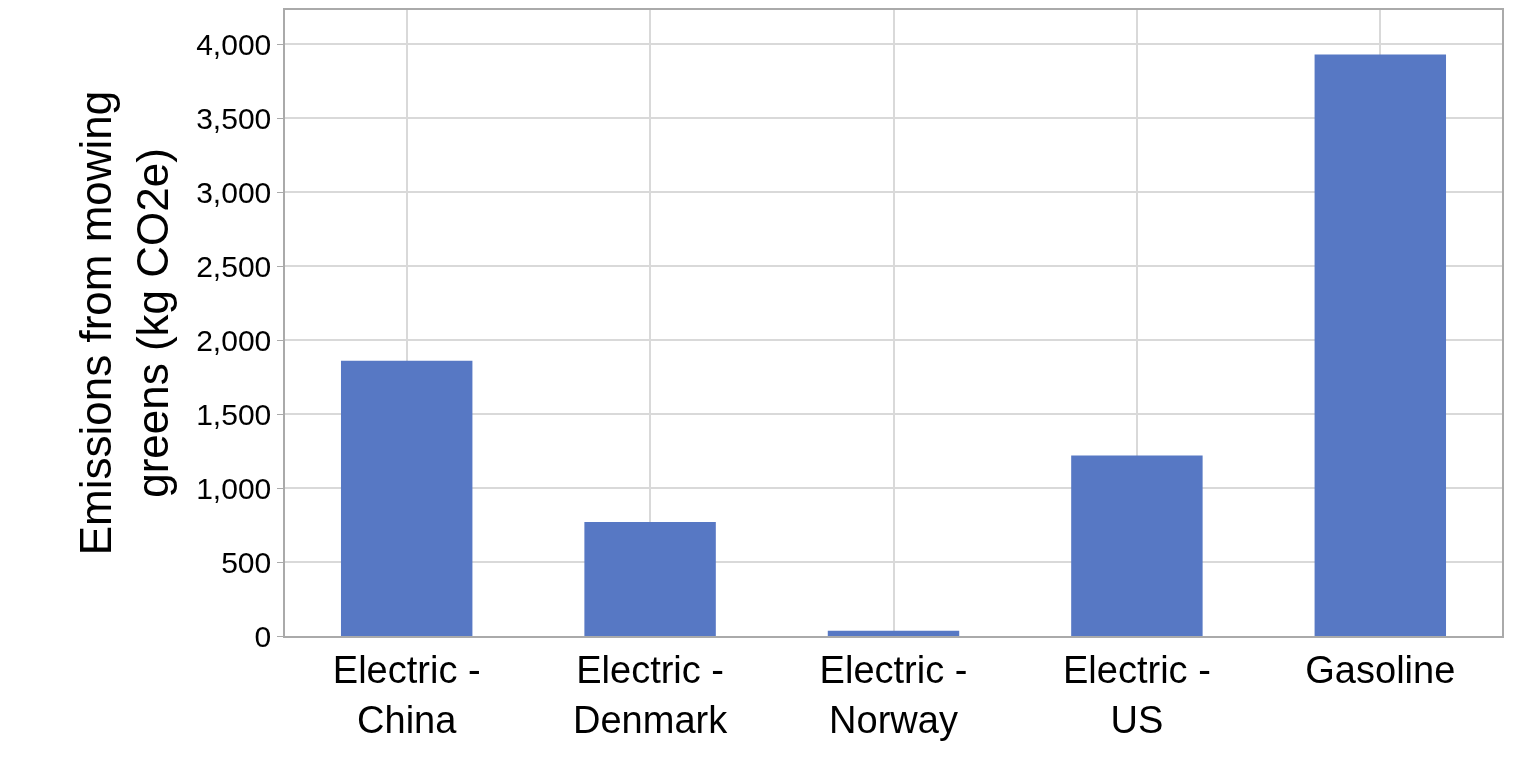 Image resolution: width=1514 pixels, height=763 pixels. What do you see at coordinates (234, 192) in the screenshot?
I see `y-tick-label: 3,000` at bounding box center [234, 192].